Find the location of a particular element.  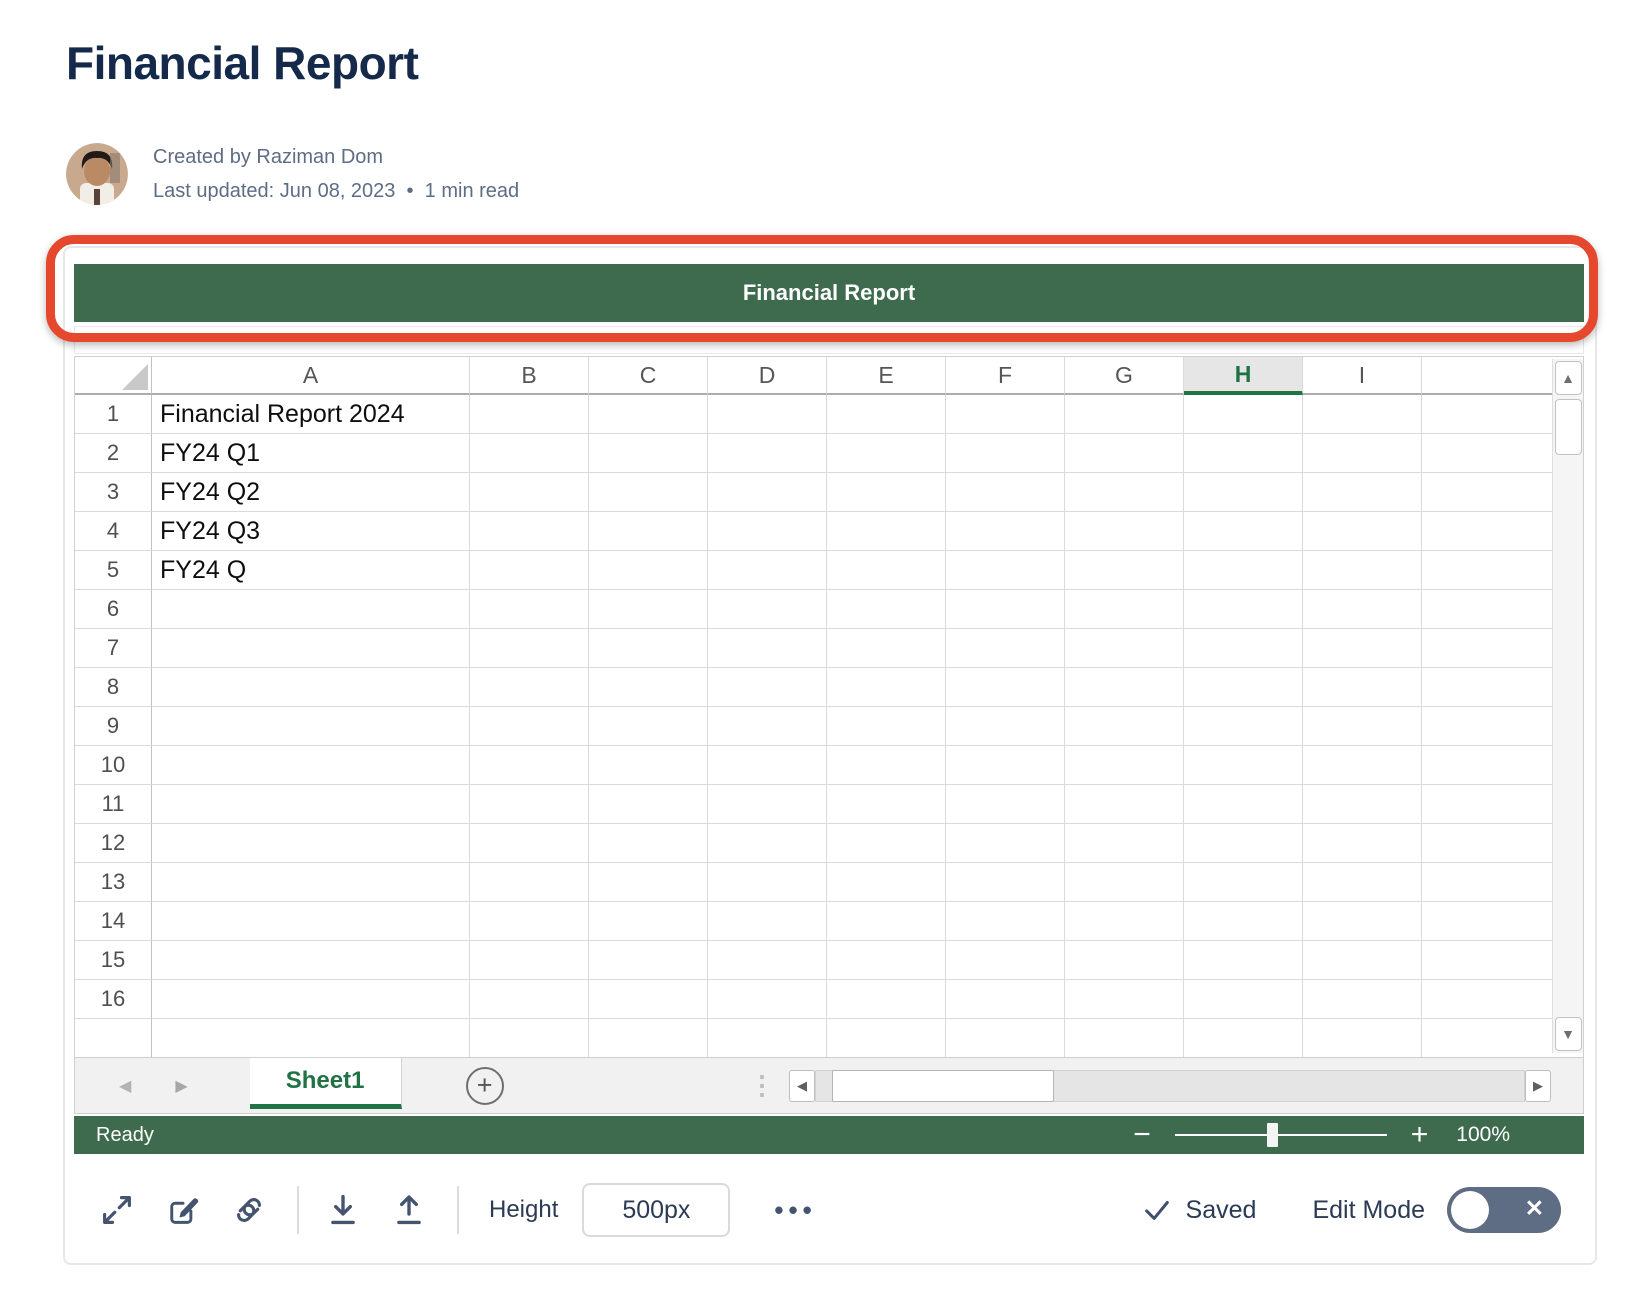

scroll-up-button: ▲ is located at coordinates (1568, 378).